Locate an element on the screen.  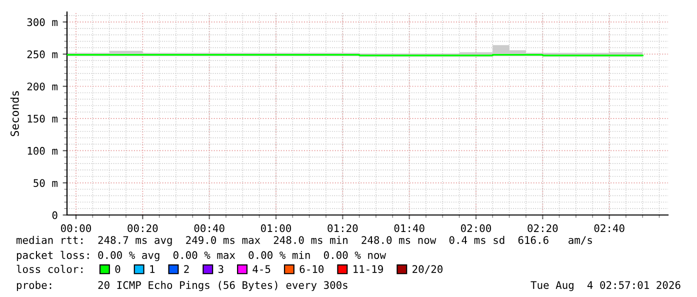
y-tick-label: 50 m is located at coordinates (46, 183).